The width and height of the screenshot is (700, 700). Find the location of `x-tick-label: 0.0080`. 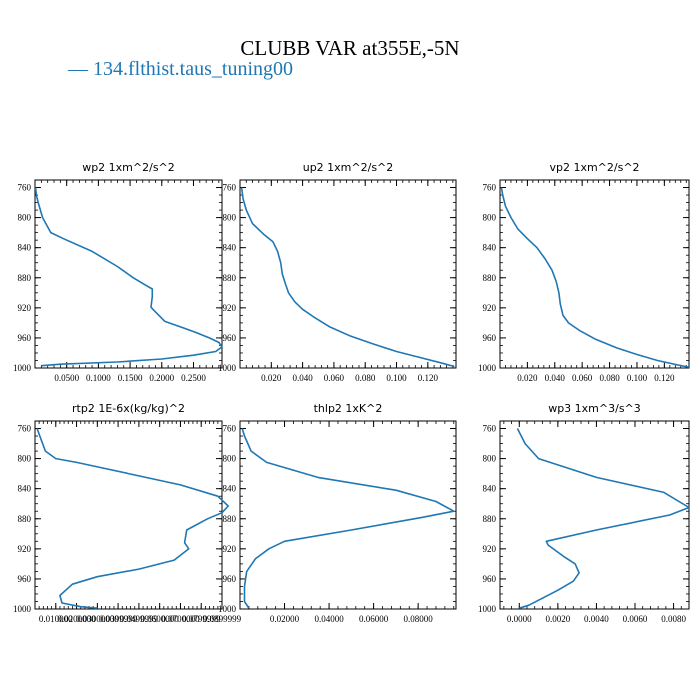

x-tick-label: 0.0080 is located at coordinates (673, 619).